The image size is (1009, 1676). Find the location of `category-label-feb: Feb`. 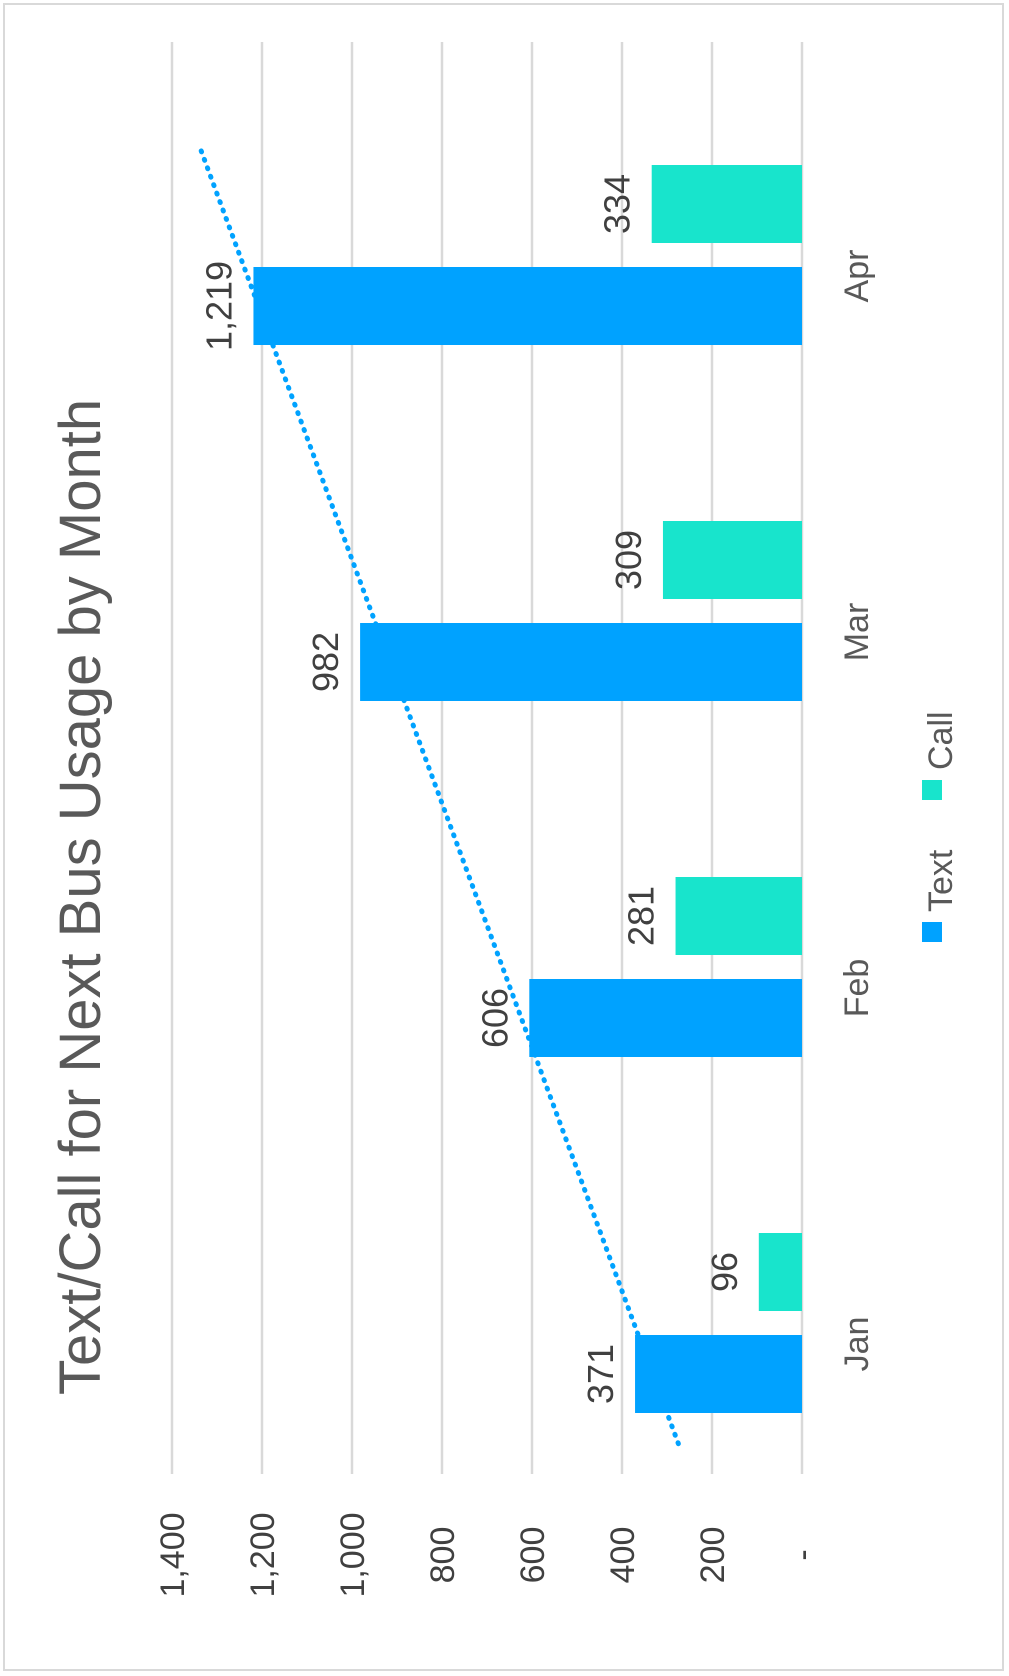

category-label-feb: Feb is located at coordinates (857, 988).